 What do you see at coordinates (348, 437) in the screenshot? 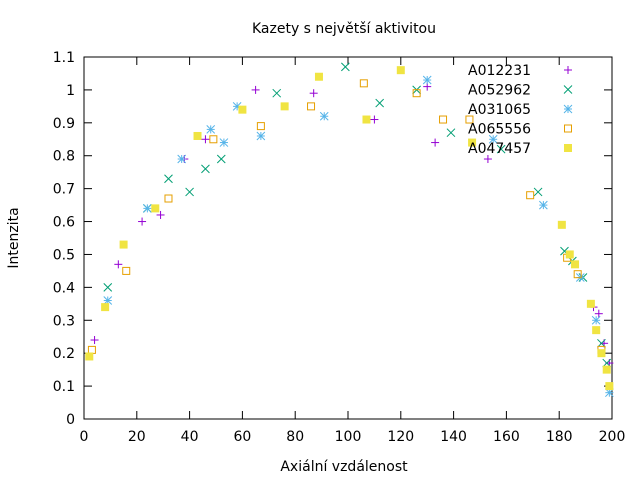
I see `x-tick-label: 100` at bounding box center [348, 437].